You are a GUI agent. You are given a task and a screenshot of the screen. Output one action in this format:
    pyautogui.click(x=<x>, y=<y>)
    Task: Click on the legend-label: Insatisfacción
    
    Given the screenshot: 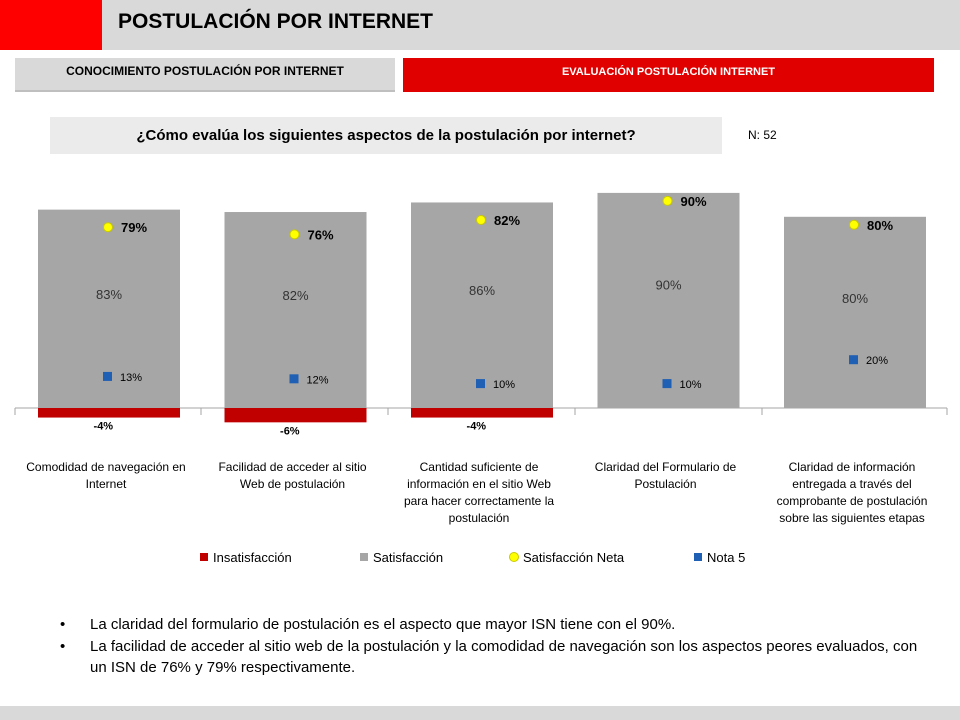 What is the action you would take?
    pyautogui.click(x=252, y=557)
    